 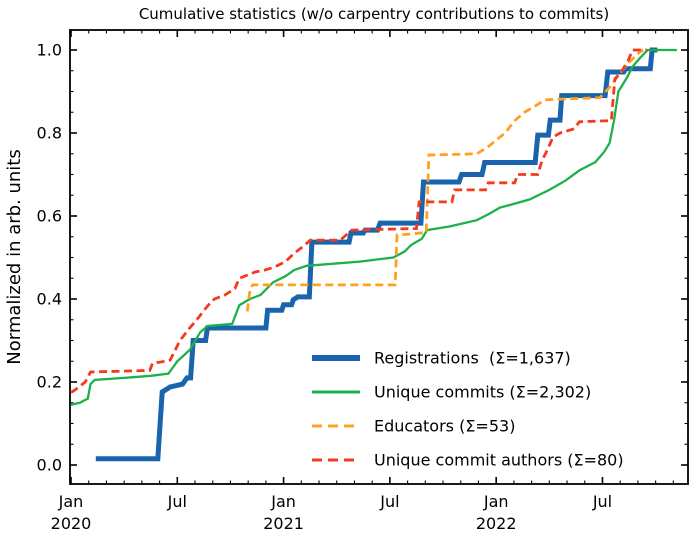 What do you see at coordinates (283, 523) in the screenshot?
I see `x-tick-year-label: 2021` at bounding box center [283, 523].